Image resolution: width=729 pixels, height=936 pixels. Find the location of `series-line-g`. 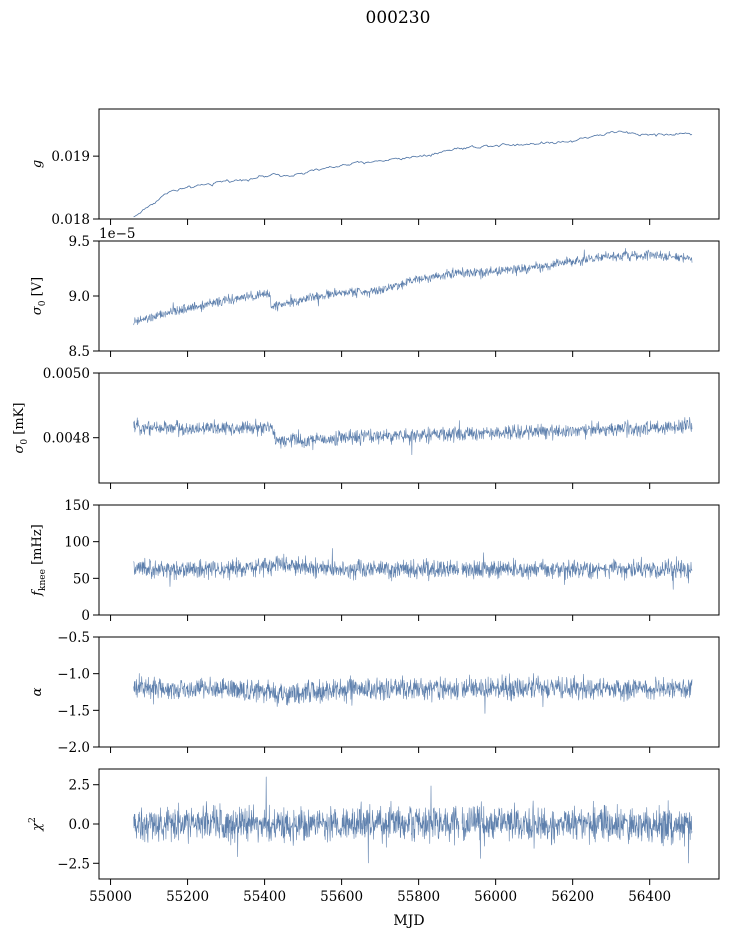

series-line-g is located at coordinates (413, 174).